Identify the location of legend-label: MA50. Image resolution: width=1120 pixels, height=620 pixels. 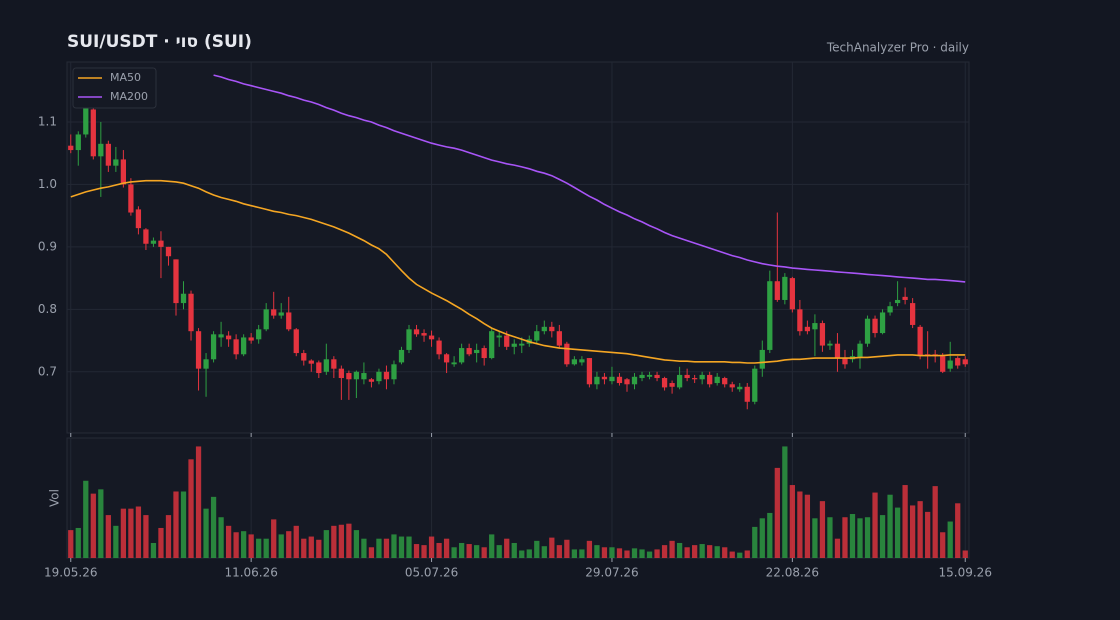
(125, 77).